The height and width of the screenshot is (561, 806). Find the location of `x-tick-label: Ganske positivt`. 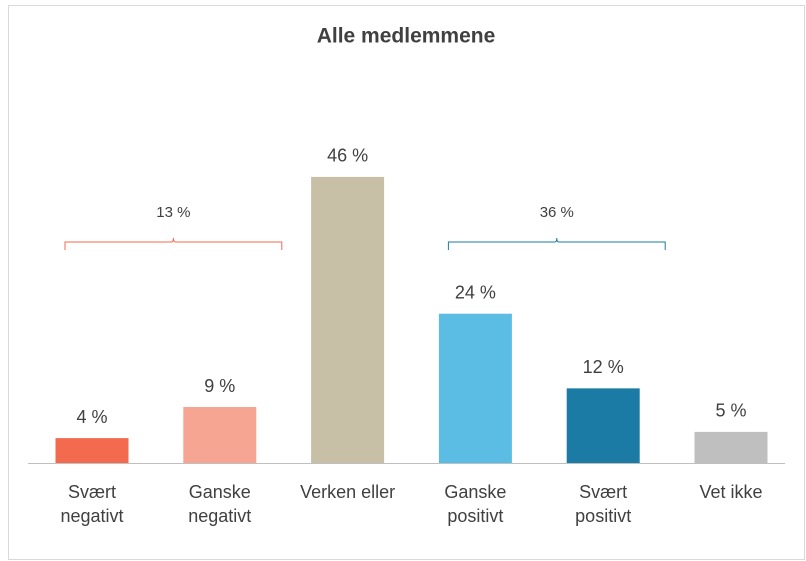

x-tick-label: Ganske positivt is located at coordinates (475, 504).